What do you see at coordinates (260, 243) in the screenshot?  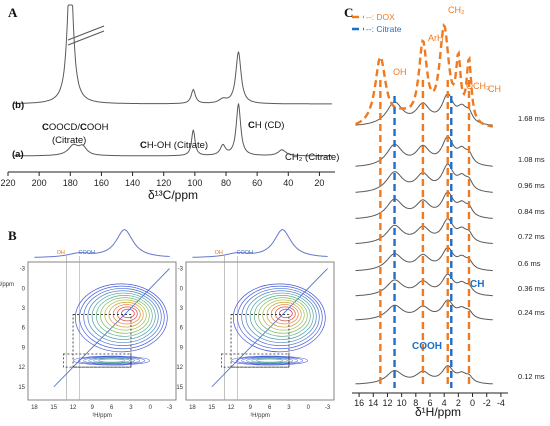 I see `projection-trace` at bounding box center [260, 243].